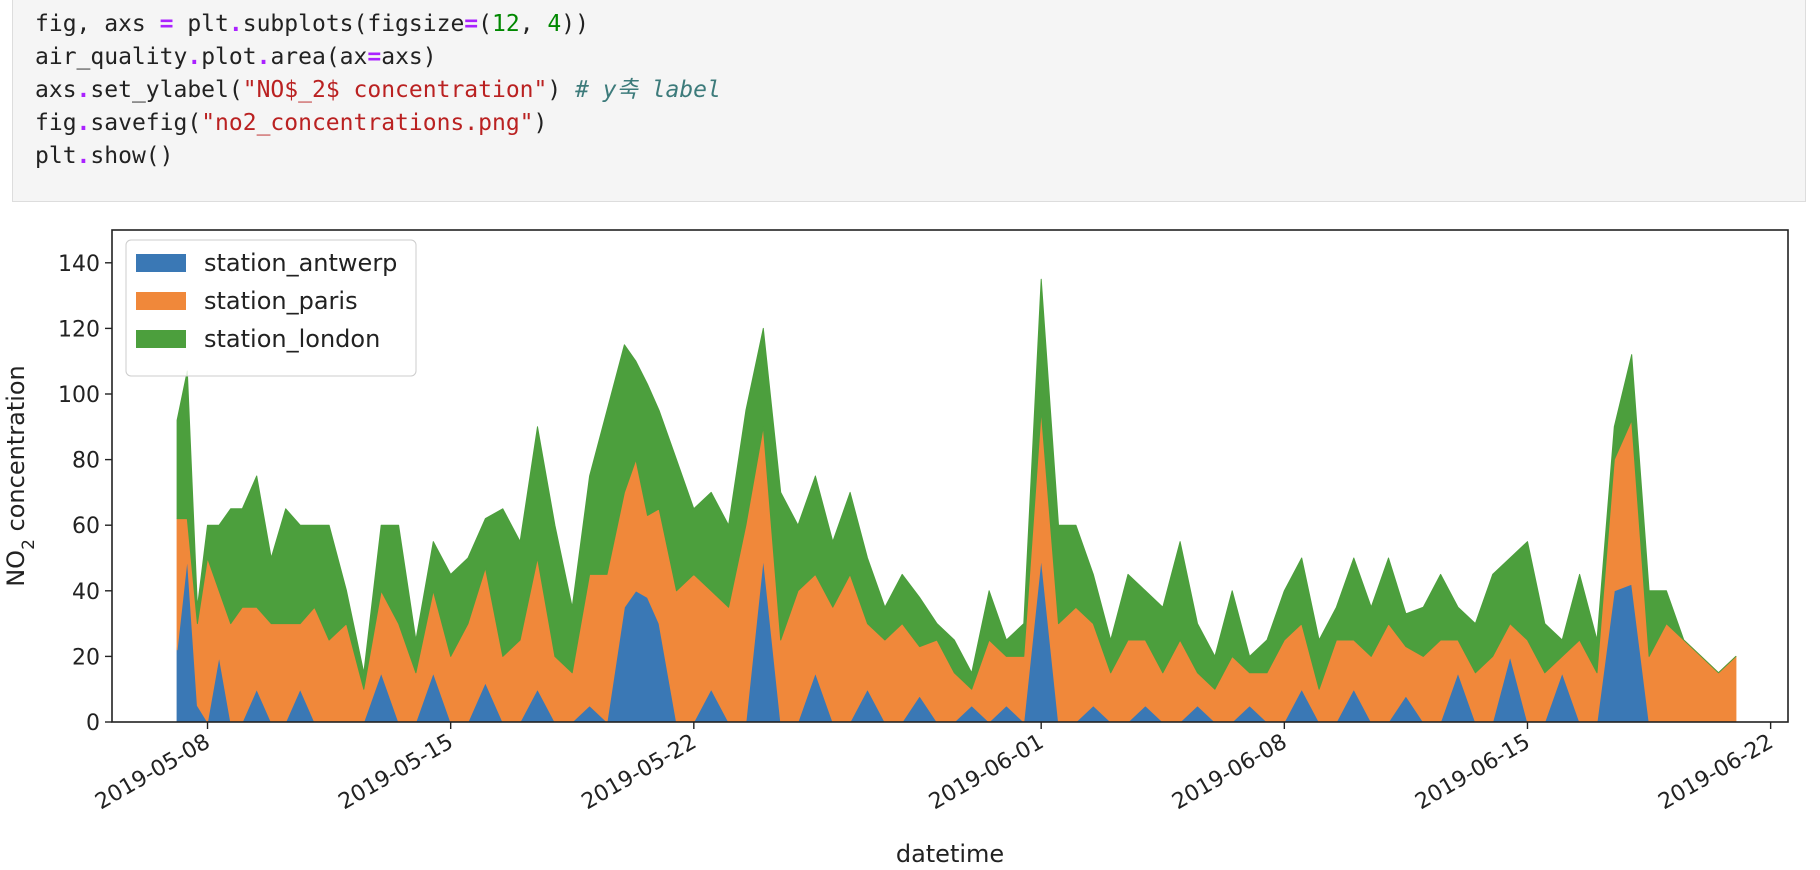 Image resolution: width=1820 pixels, height=870 pixels. Describe the element at coordinates (29, 544) in the screenshot. I see `y-axis-label-subscript: 2` at that location.